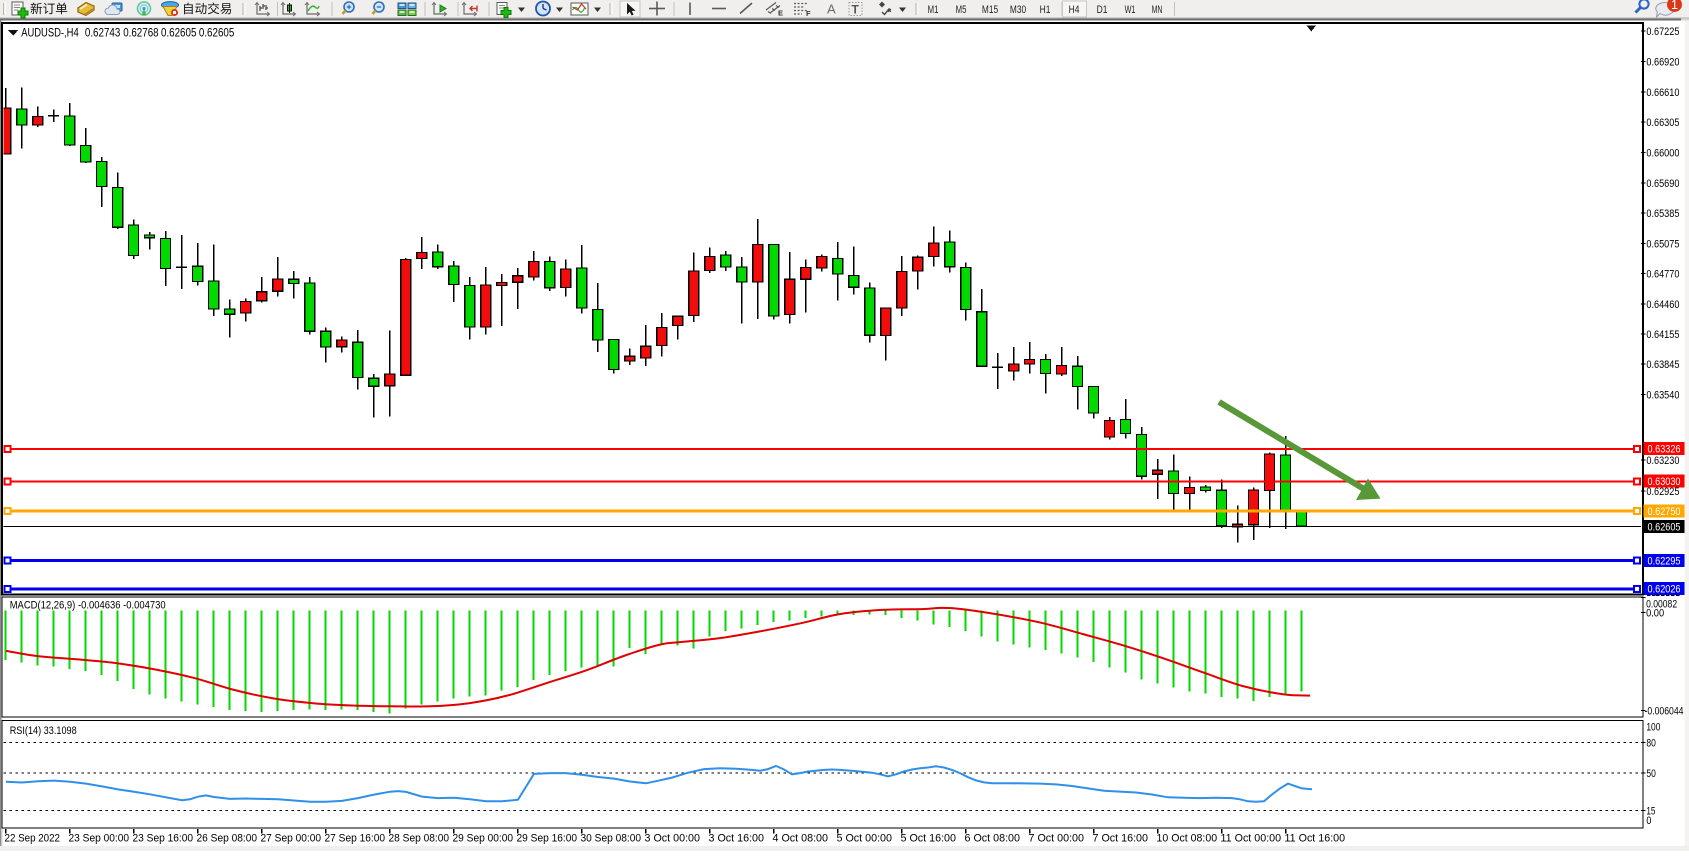 The width and height of the screenshot is (1689, 856). I want to click on svg-text: 0.67225, so click(1662, 32).